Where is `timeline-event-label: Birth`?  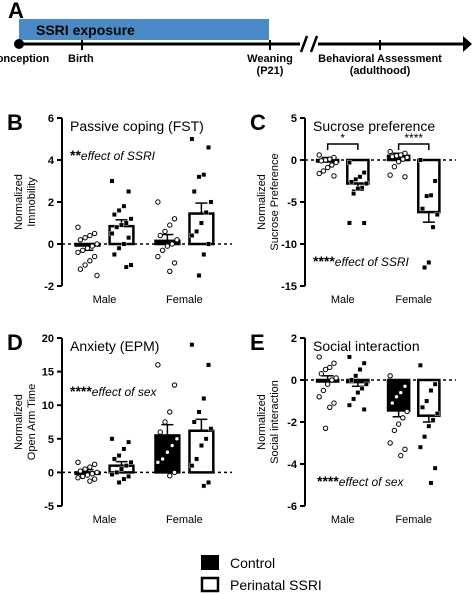
timeline-event-label: Birth is located at coordinates (81, 59).